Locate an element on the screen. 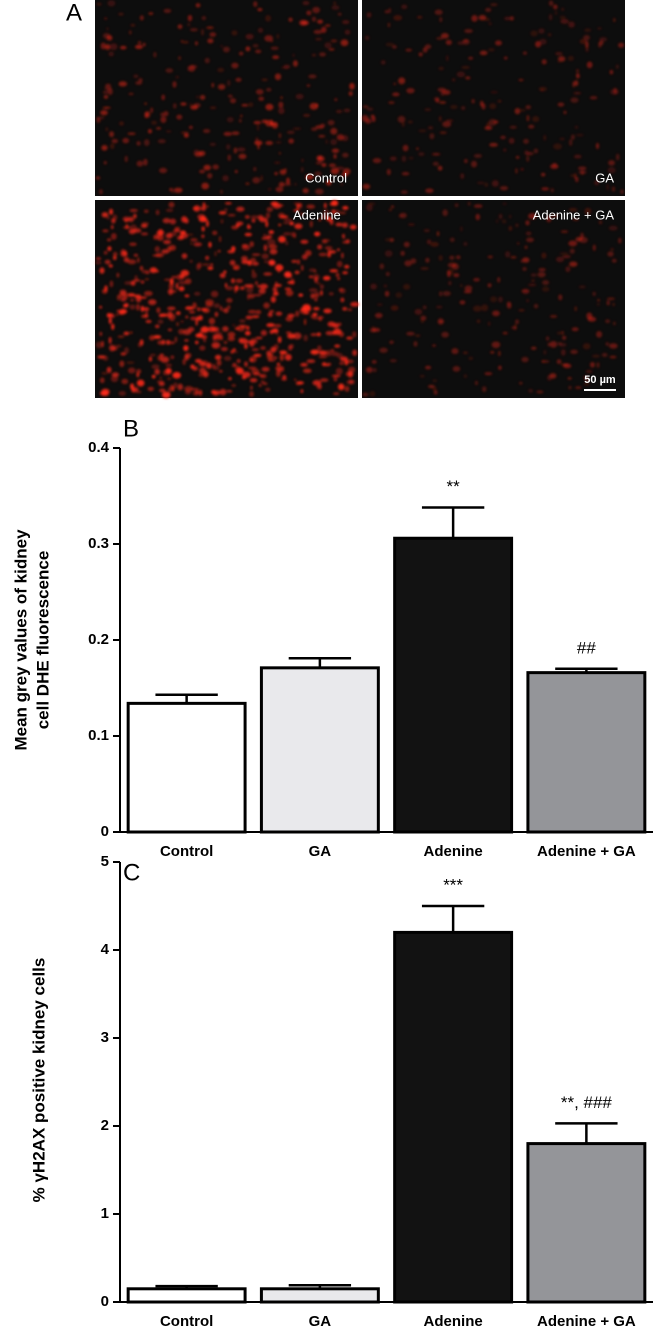  y-tick-label: 0.2 is located at coordinates (98, 639).